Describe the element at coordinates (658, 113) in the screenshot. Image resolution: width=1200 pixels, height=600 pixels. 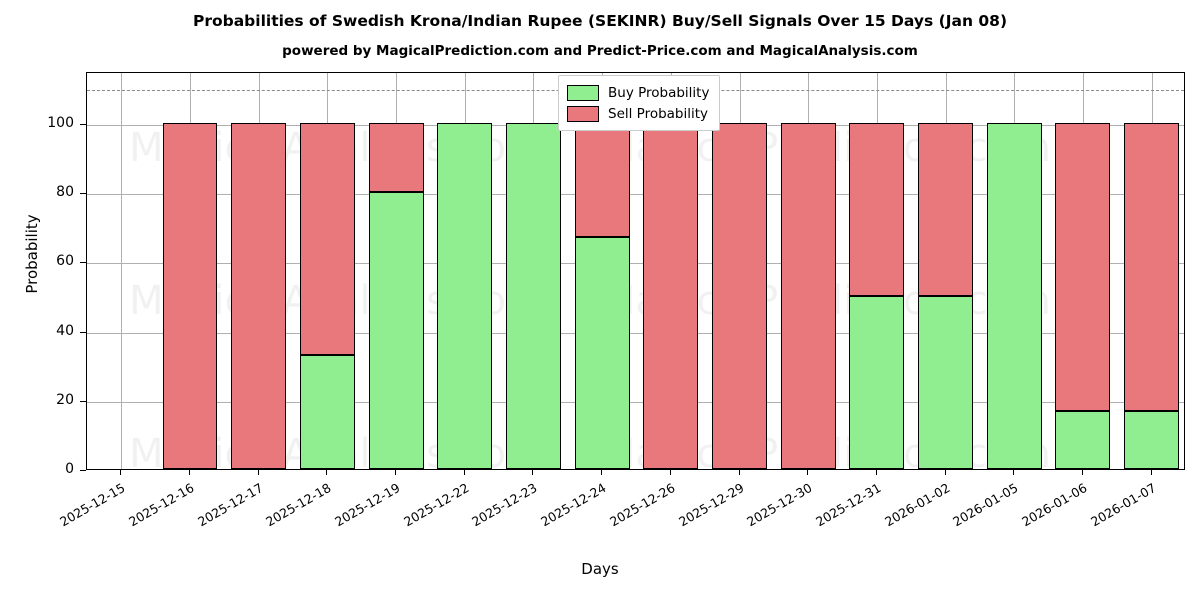
I see `legend-label-sell: Sell Probability` at that location.